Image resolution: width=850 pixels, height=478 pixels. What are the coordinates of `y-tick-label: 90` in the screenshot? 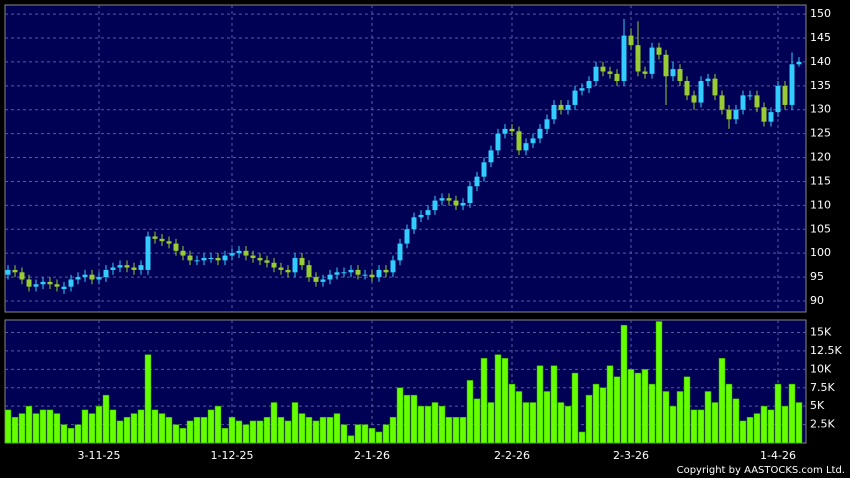 It's located at (817, 300).